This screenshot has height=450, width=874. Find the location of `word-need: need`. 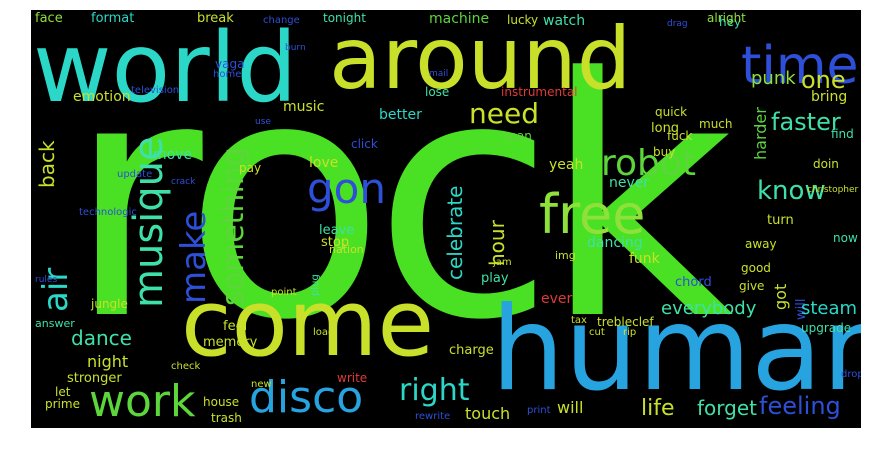

word-need: need is located at coordinates (504, 113).